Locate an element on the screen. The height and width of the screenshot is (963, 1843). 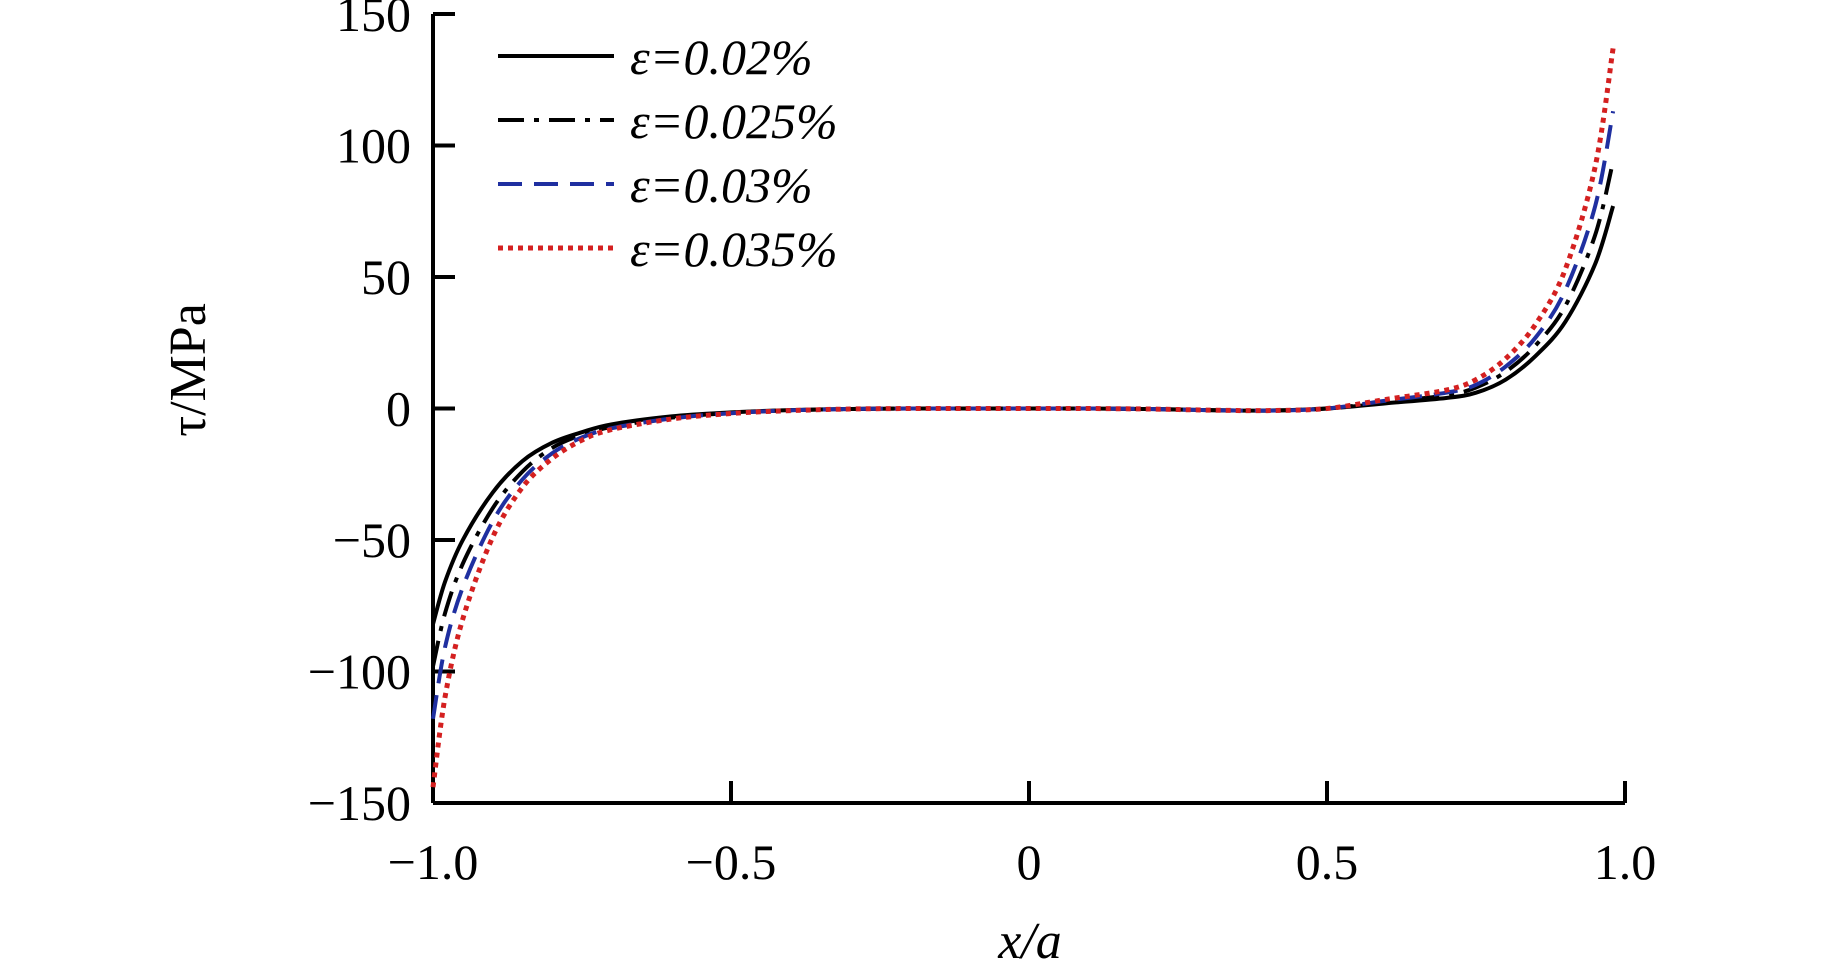
y-tick-label: 0 is located at coordinates (398, 409).